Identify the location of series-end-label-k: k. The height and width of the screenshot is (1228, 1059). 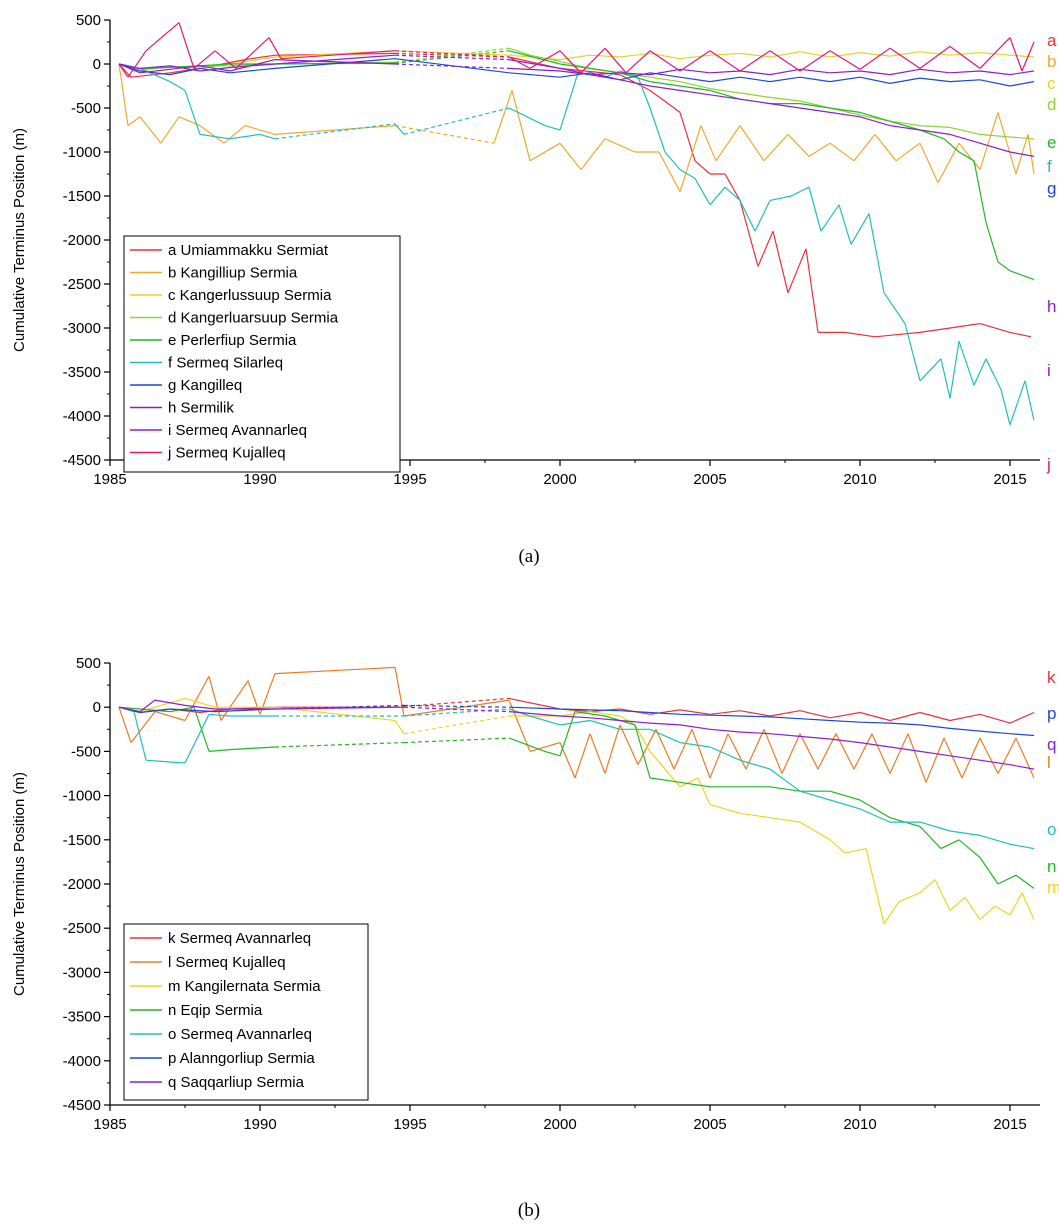
(1051, 677).